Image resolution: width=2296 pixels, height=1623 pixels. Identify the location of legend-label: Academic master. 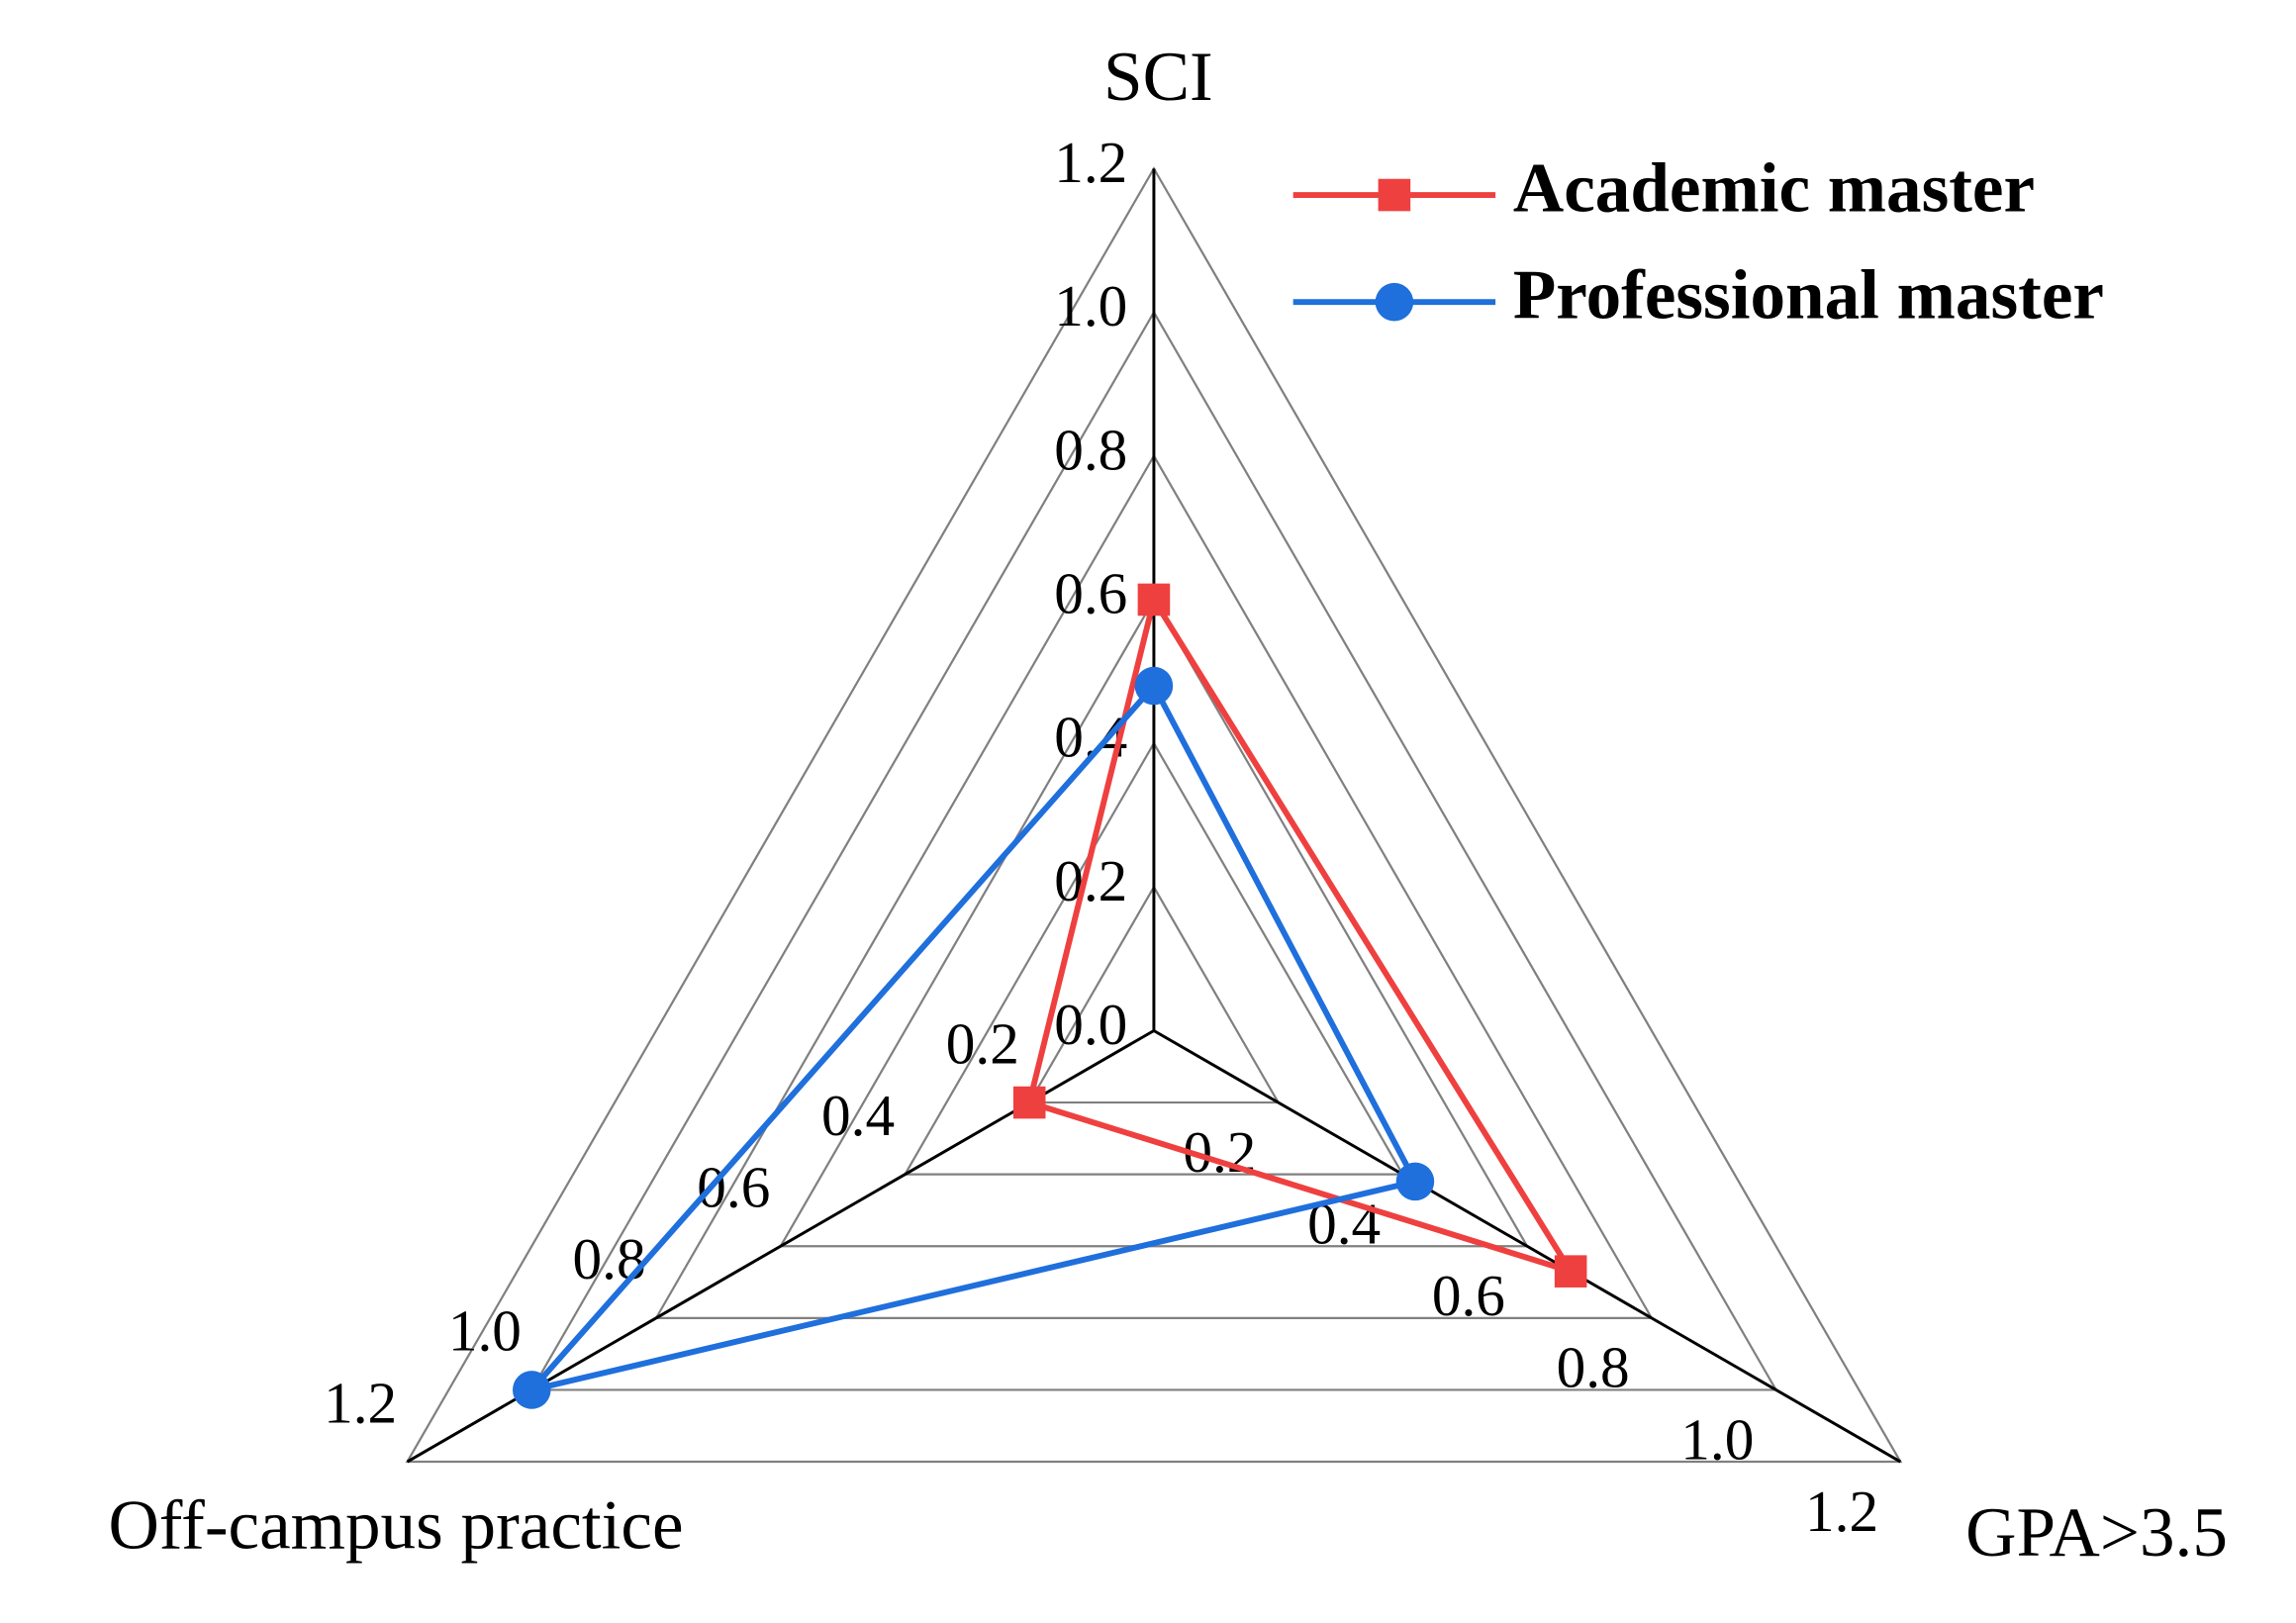
(1774, 188).